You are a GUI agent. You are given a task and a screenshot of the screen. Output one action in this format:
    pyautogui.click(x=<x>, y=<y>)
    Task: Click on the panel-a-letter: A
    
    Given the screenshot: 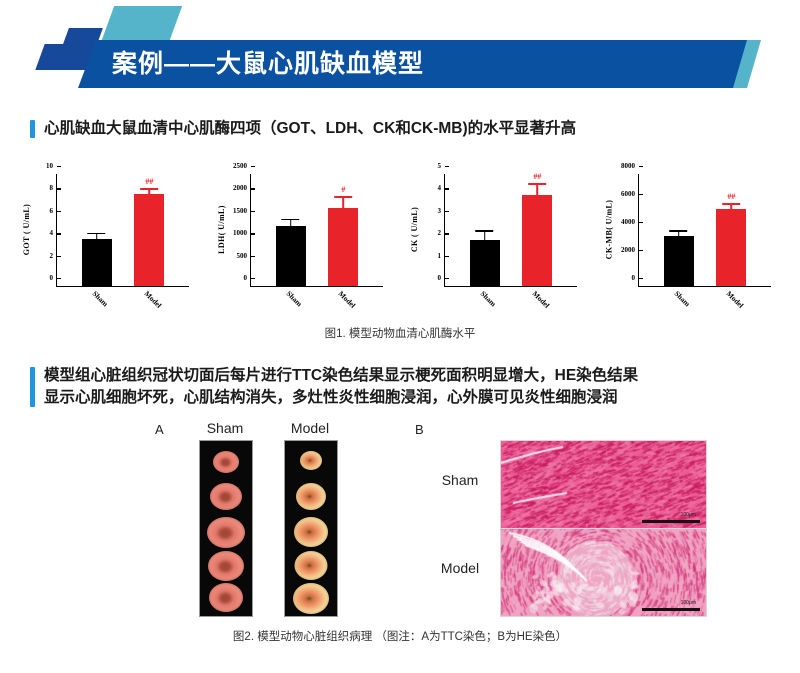 What is the action you would take?
    pyautogui.click(x=159, y=429)
    